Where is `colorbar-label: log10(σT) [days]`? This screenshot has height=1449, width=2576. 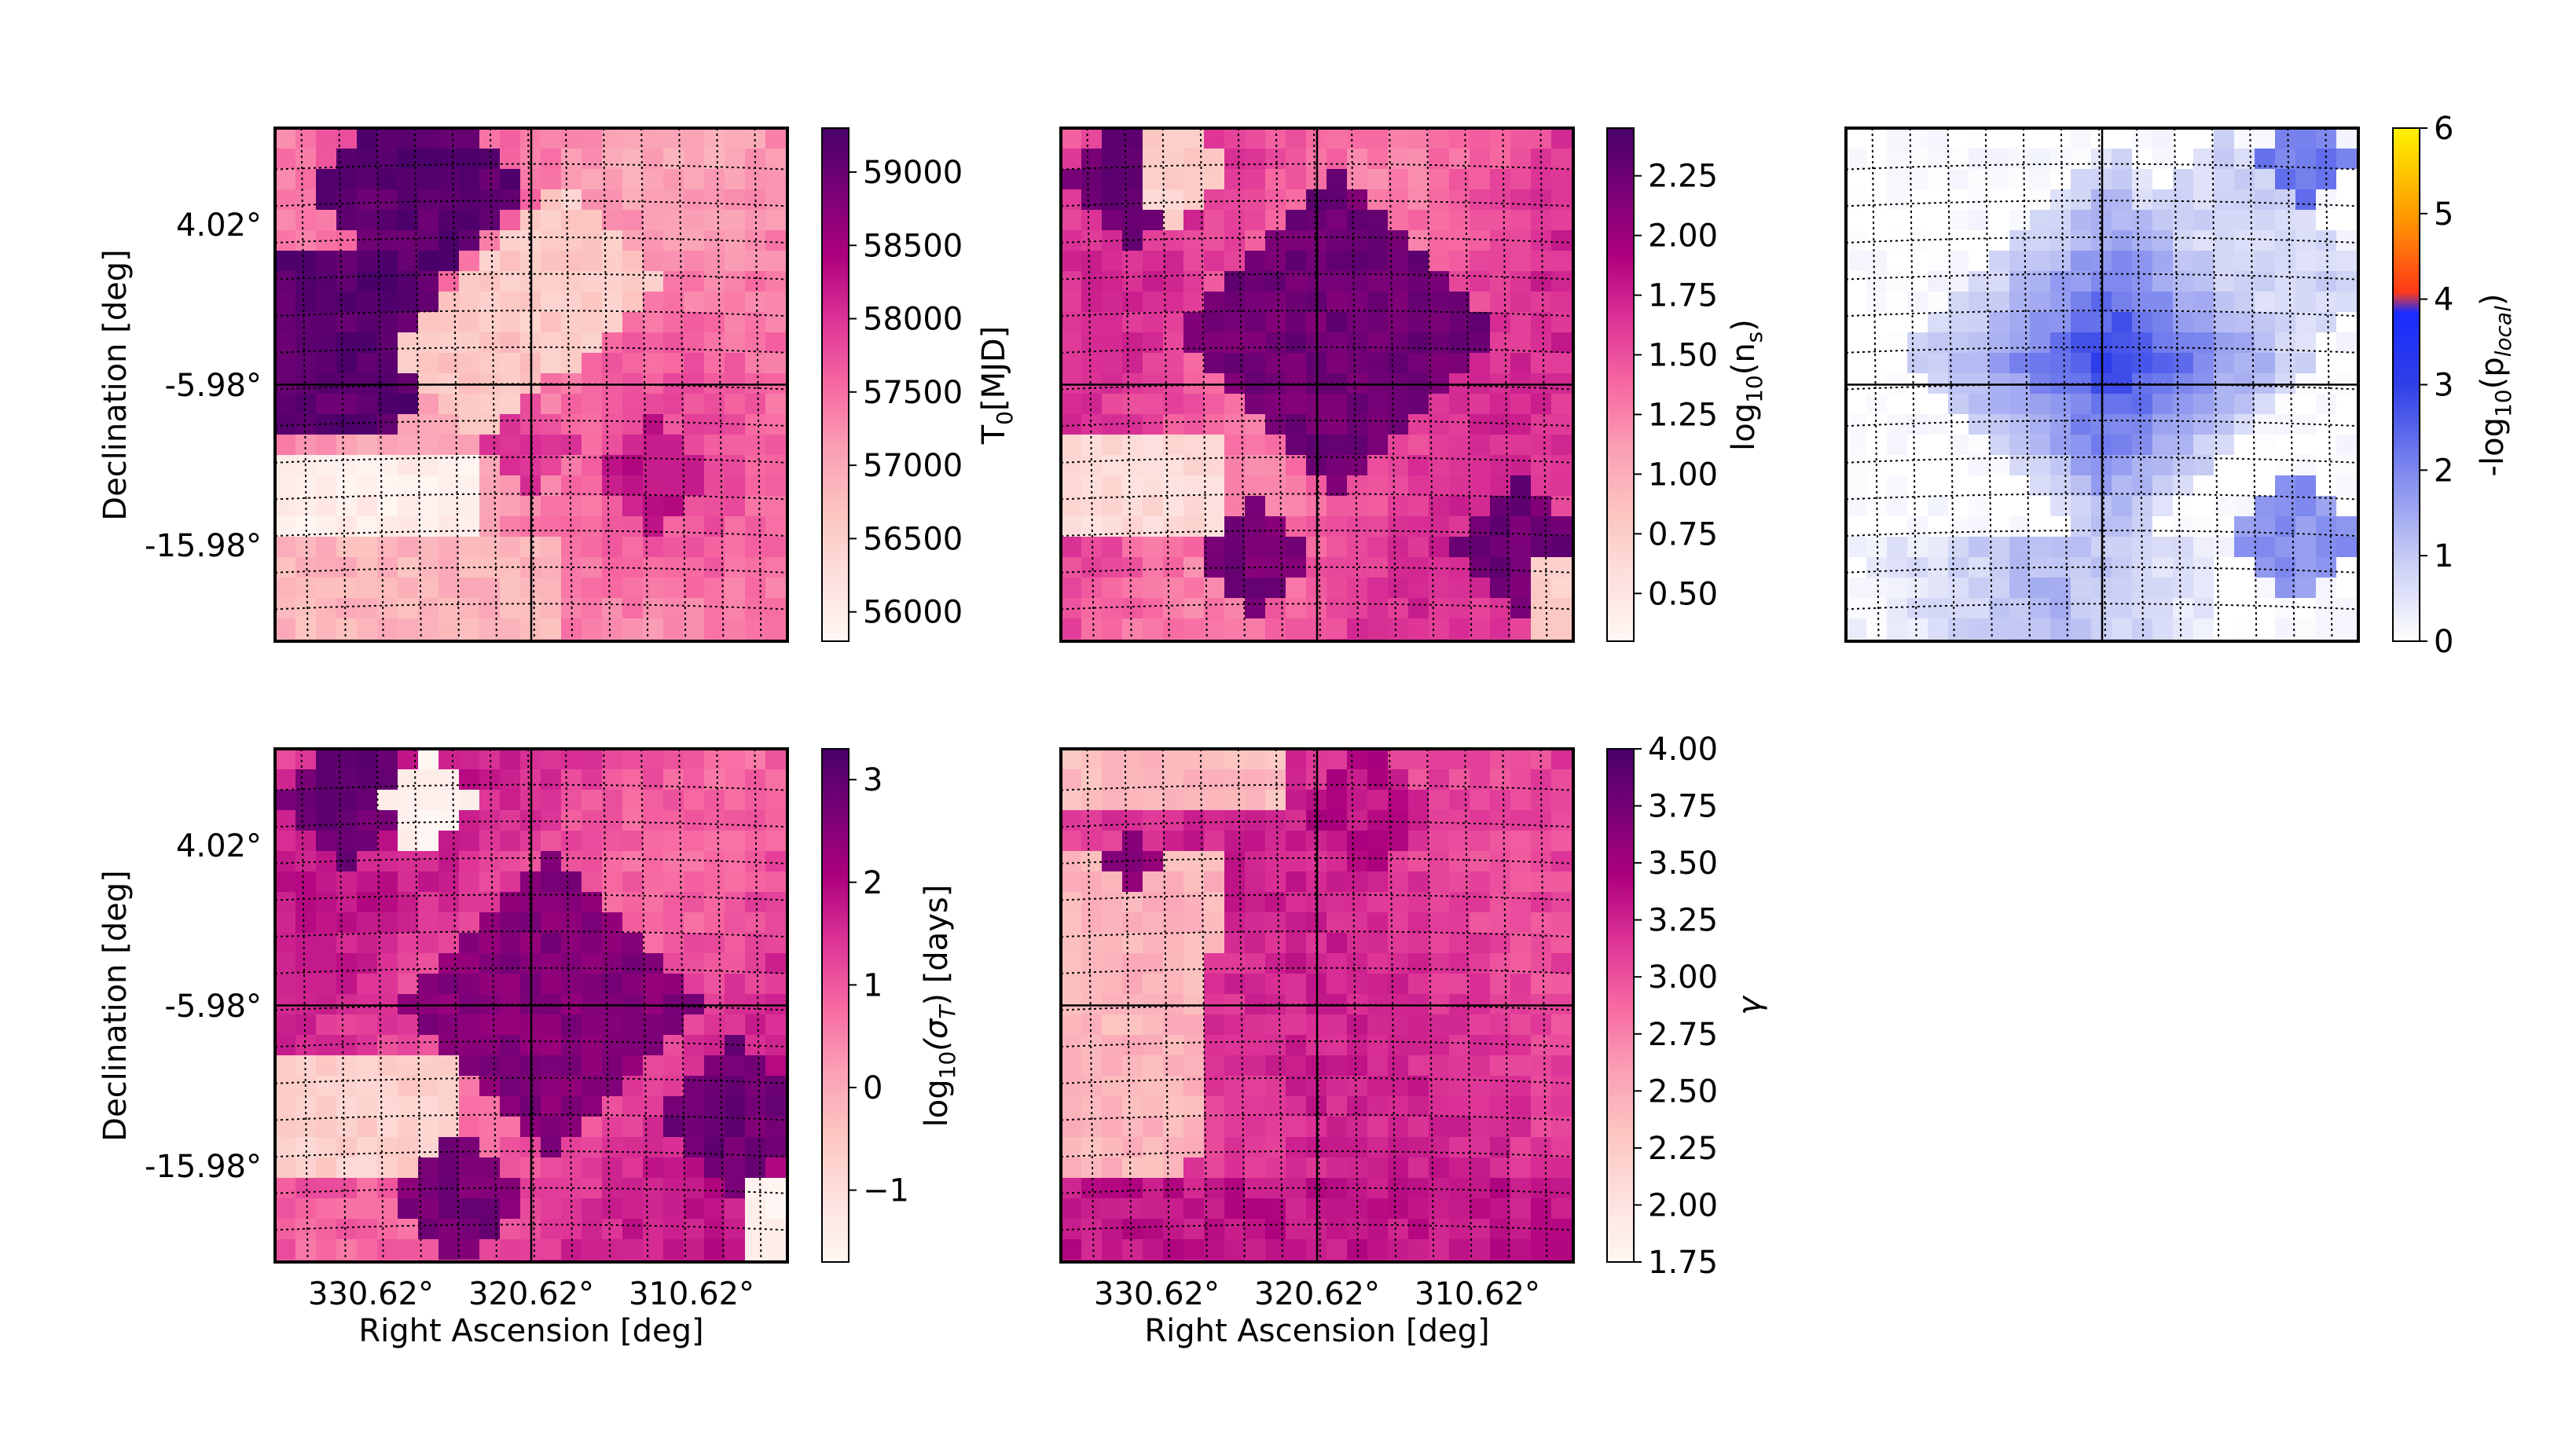 colorbar-label: log10(σT) [days] is located at coordinates (939, 1006).